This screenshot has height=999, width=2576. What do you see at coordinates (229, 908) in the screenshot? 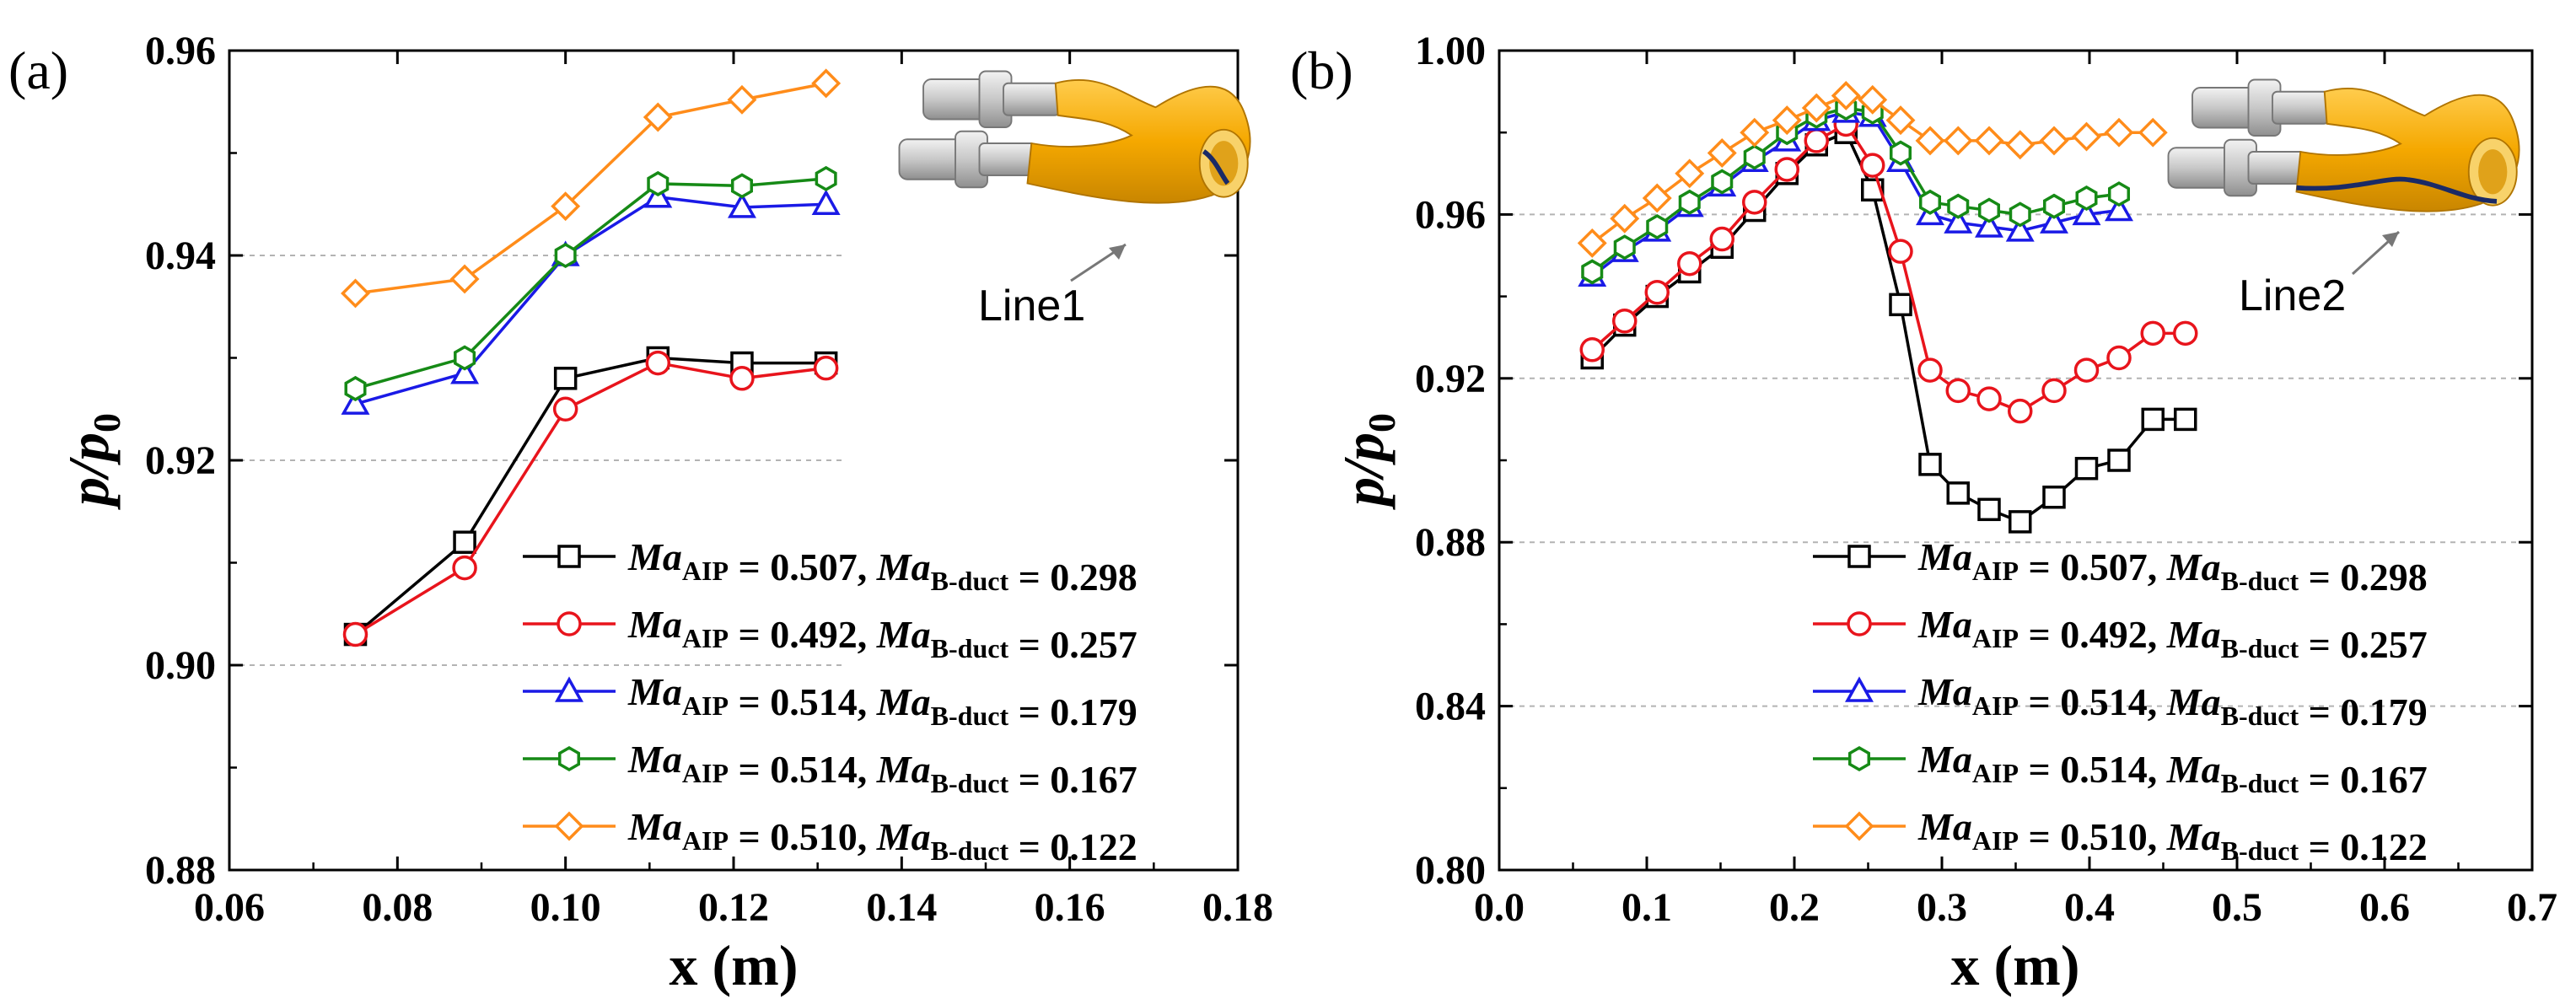
I see `x-tick-label: 0.06` at bounding box center [229, 908].